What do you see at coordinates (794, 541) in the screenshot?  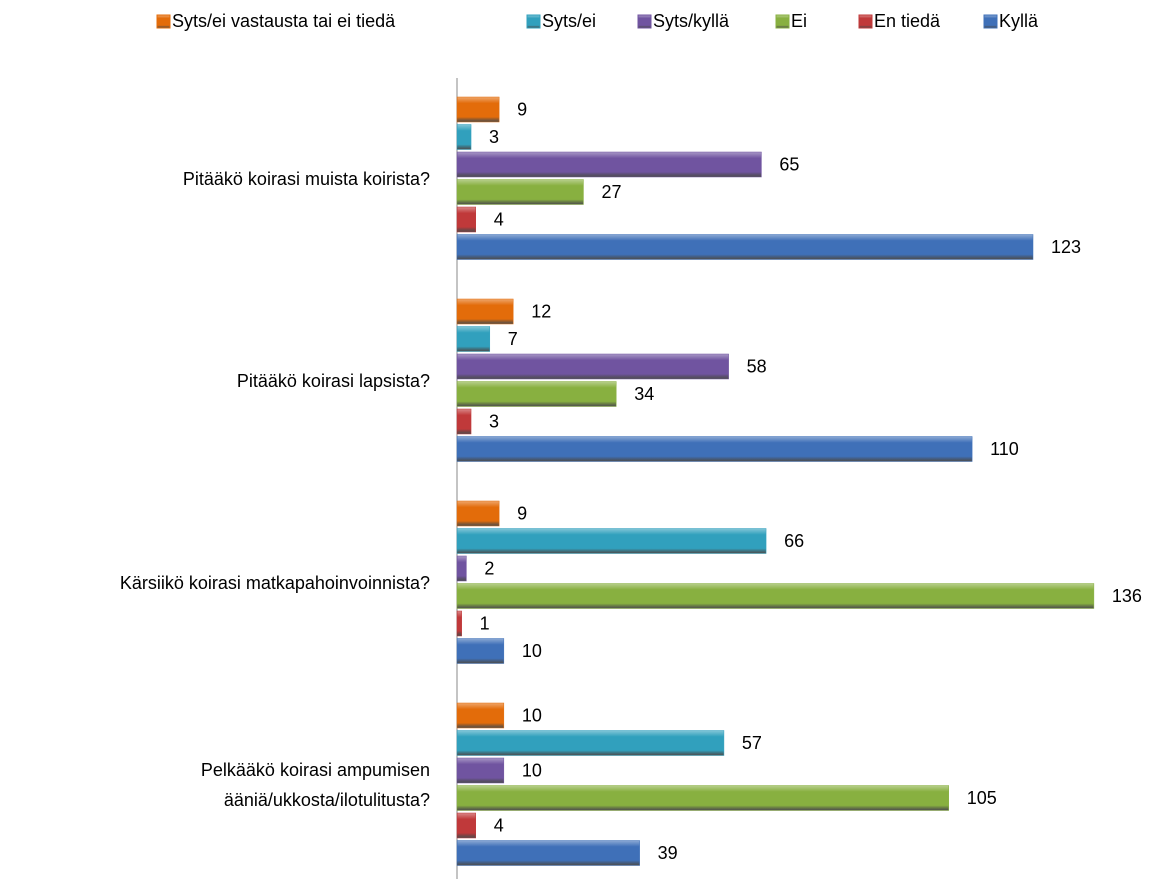 I see `data-label: 66` at bounding box center [794, 541].